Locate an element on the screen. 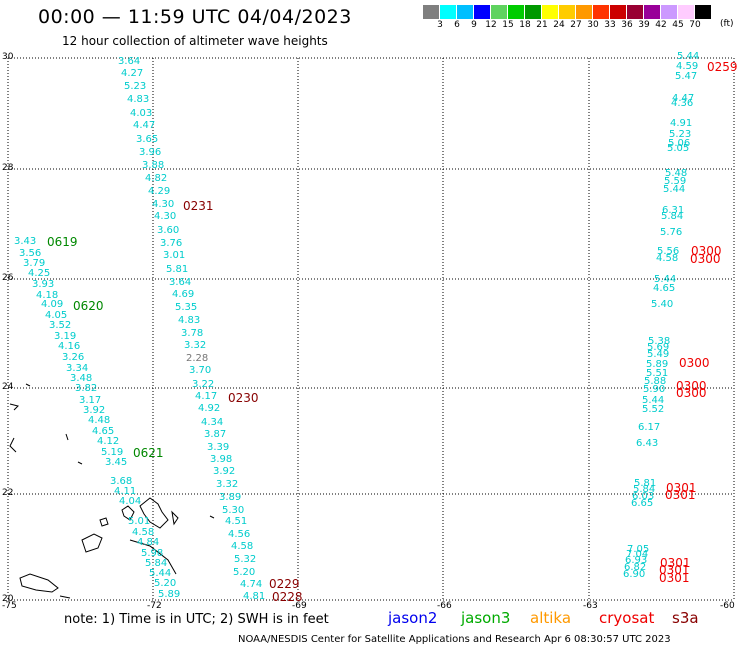 This screenshot has height=650, width=740. wave-height-value: 3.39 is located at coordinates (218, 447).